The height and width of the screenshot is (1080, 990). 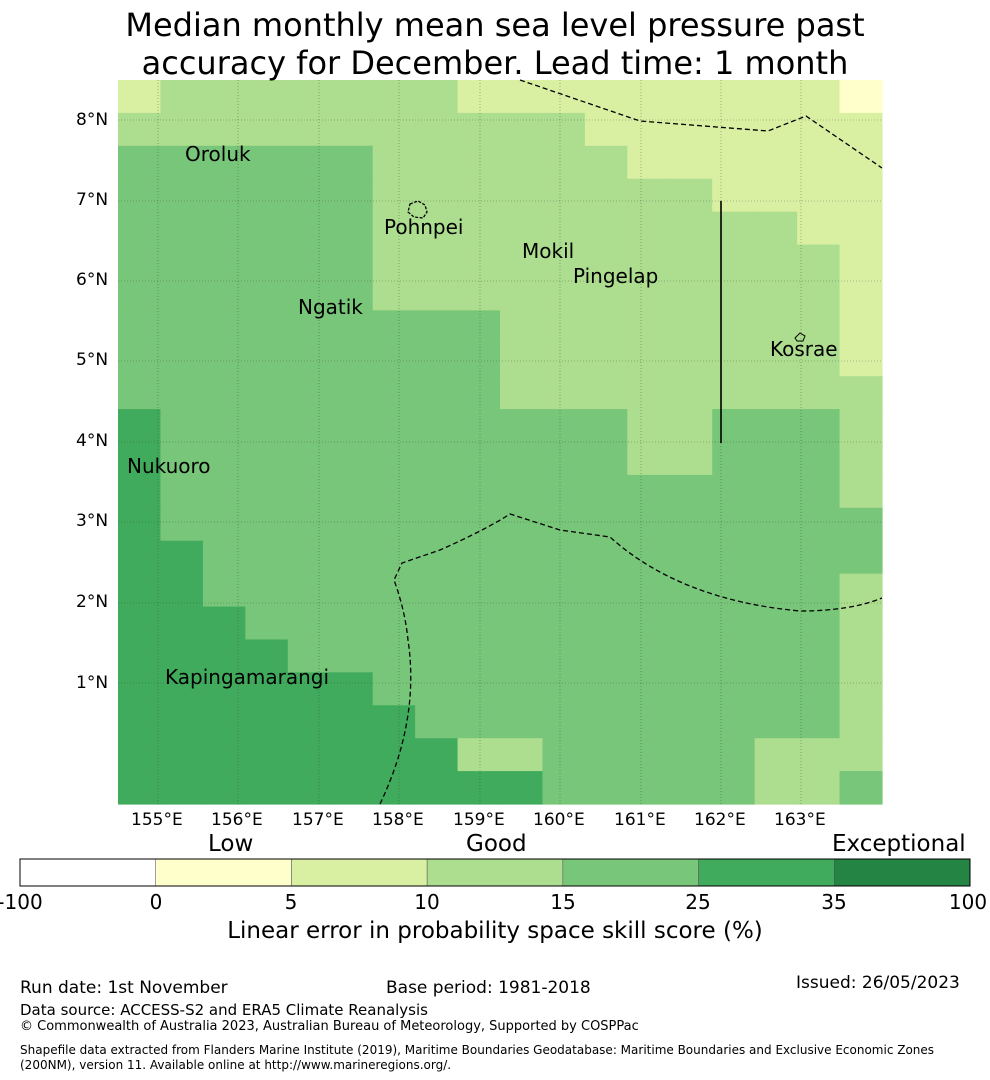 I want to click on lon-label-155e: 155°E, so click(x=157, y=820).